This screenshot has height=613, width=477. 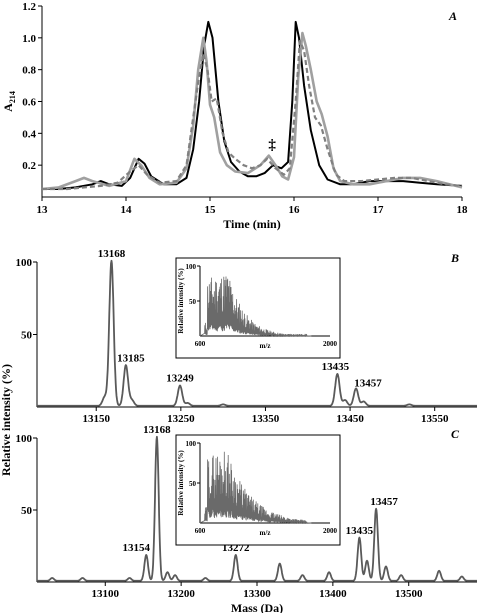 I want to click on shared-y-axis-label: Relative intensity (%), so click(x=6, y=420).